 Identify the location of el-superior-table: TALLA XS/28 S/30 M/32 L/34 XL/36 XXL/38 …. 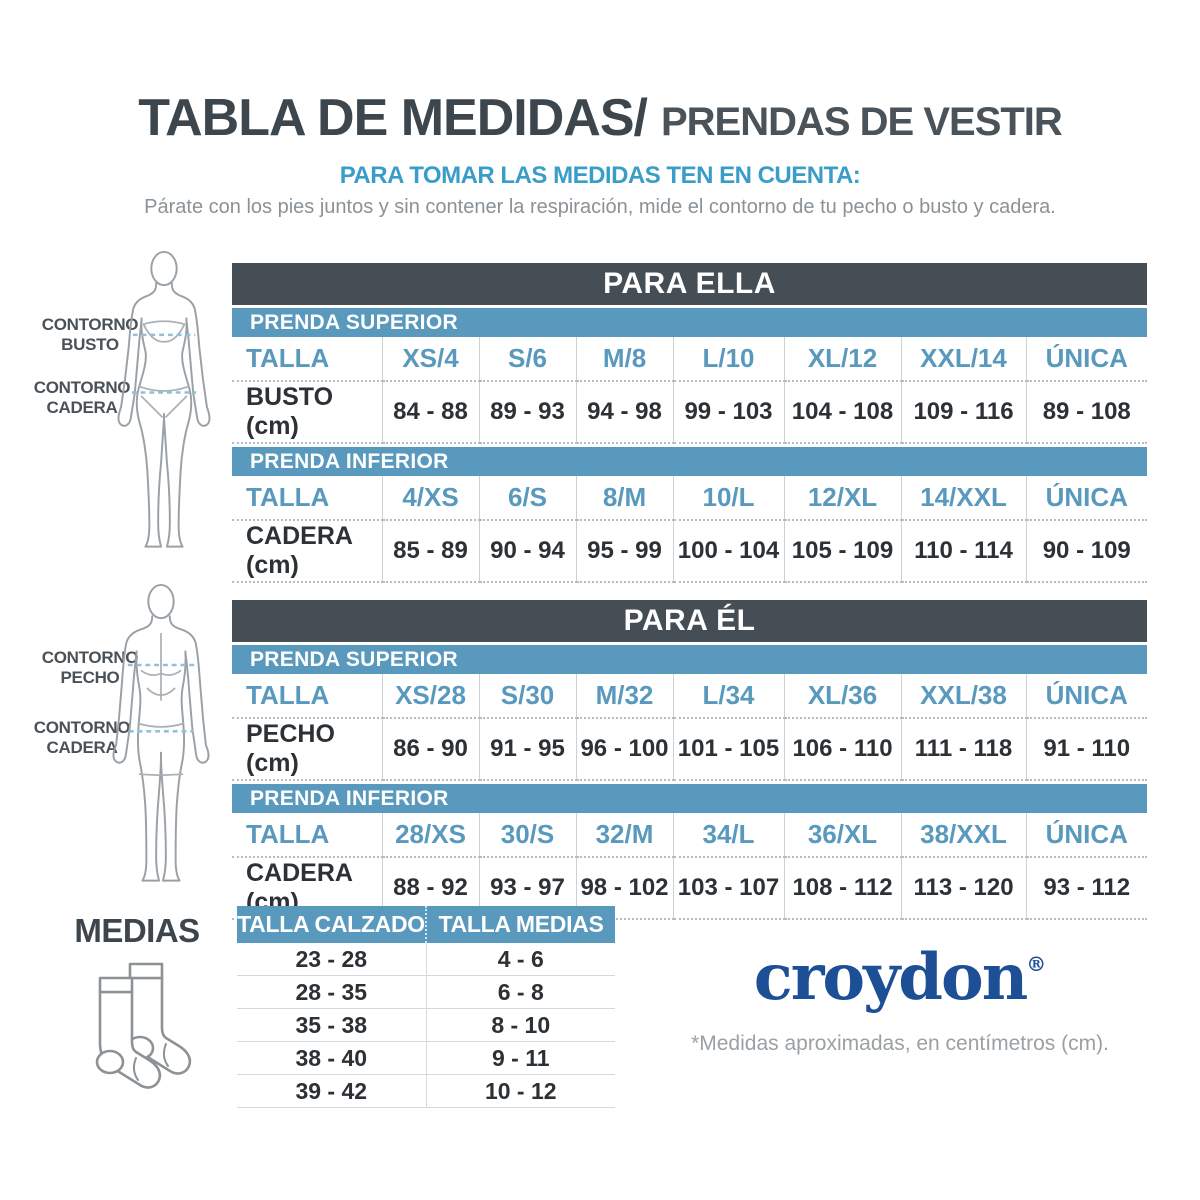
(689, 727).